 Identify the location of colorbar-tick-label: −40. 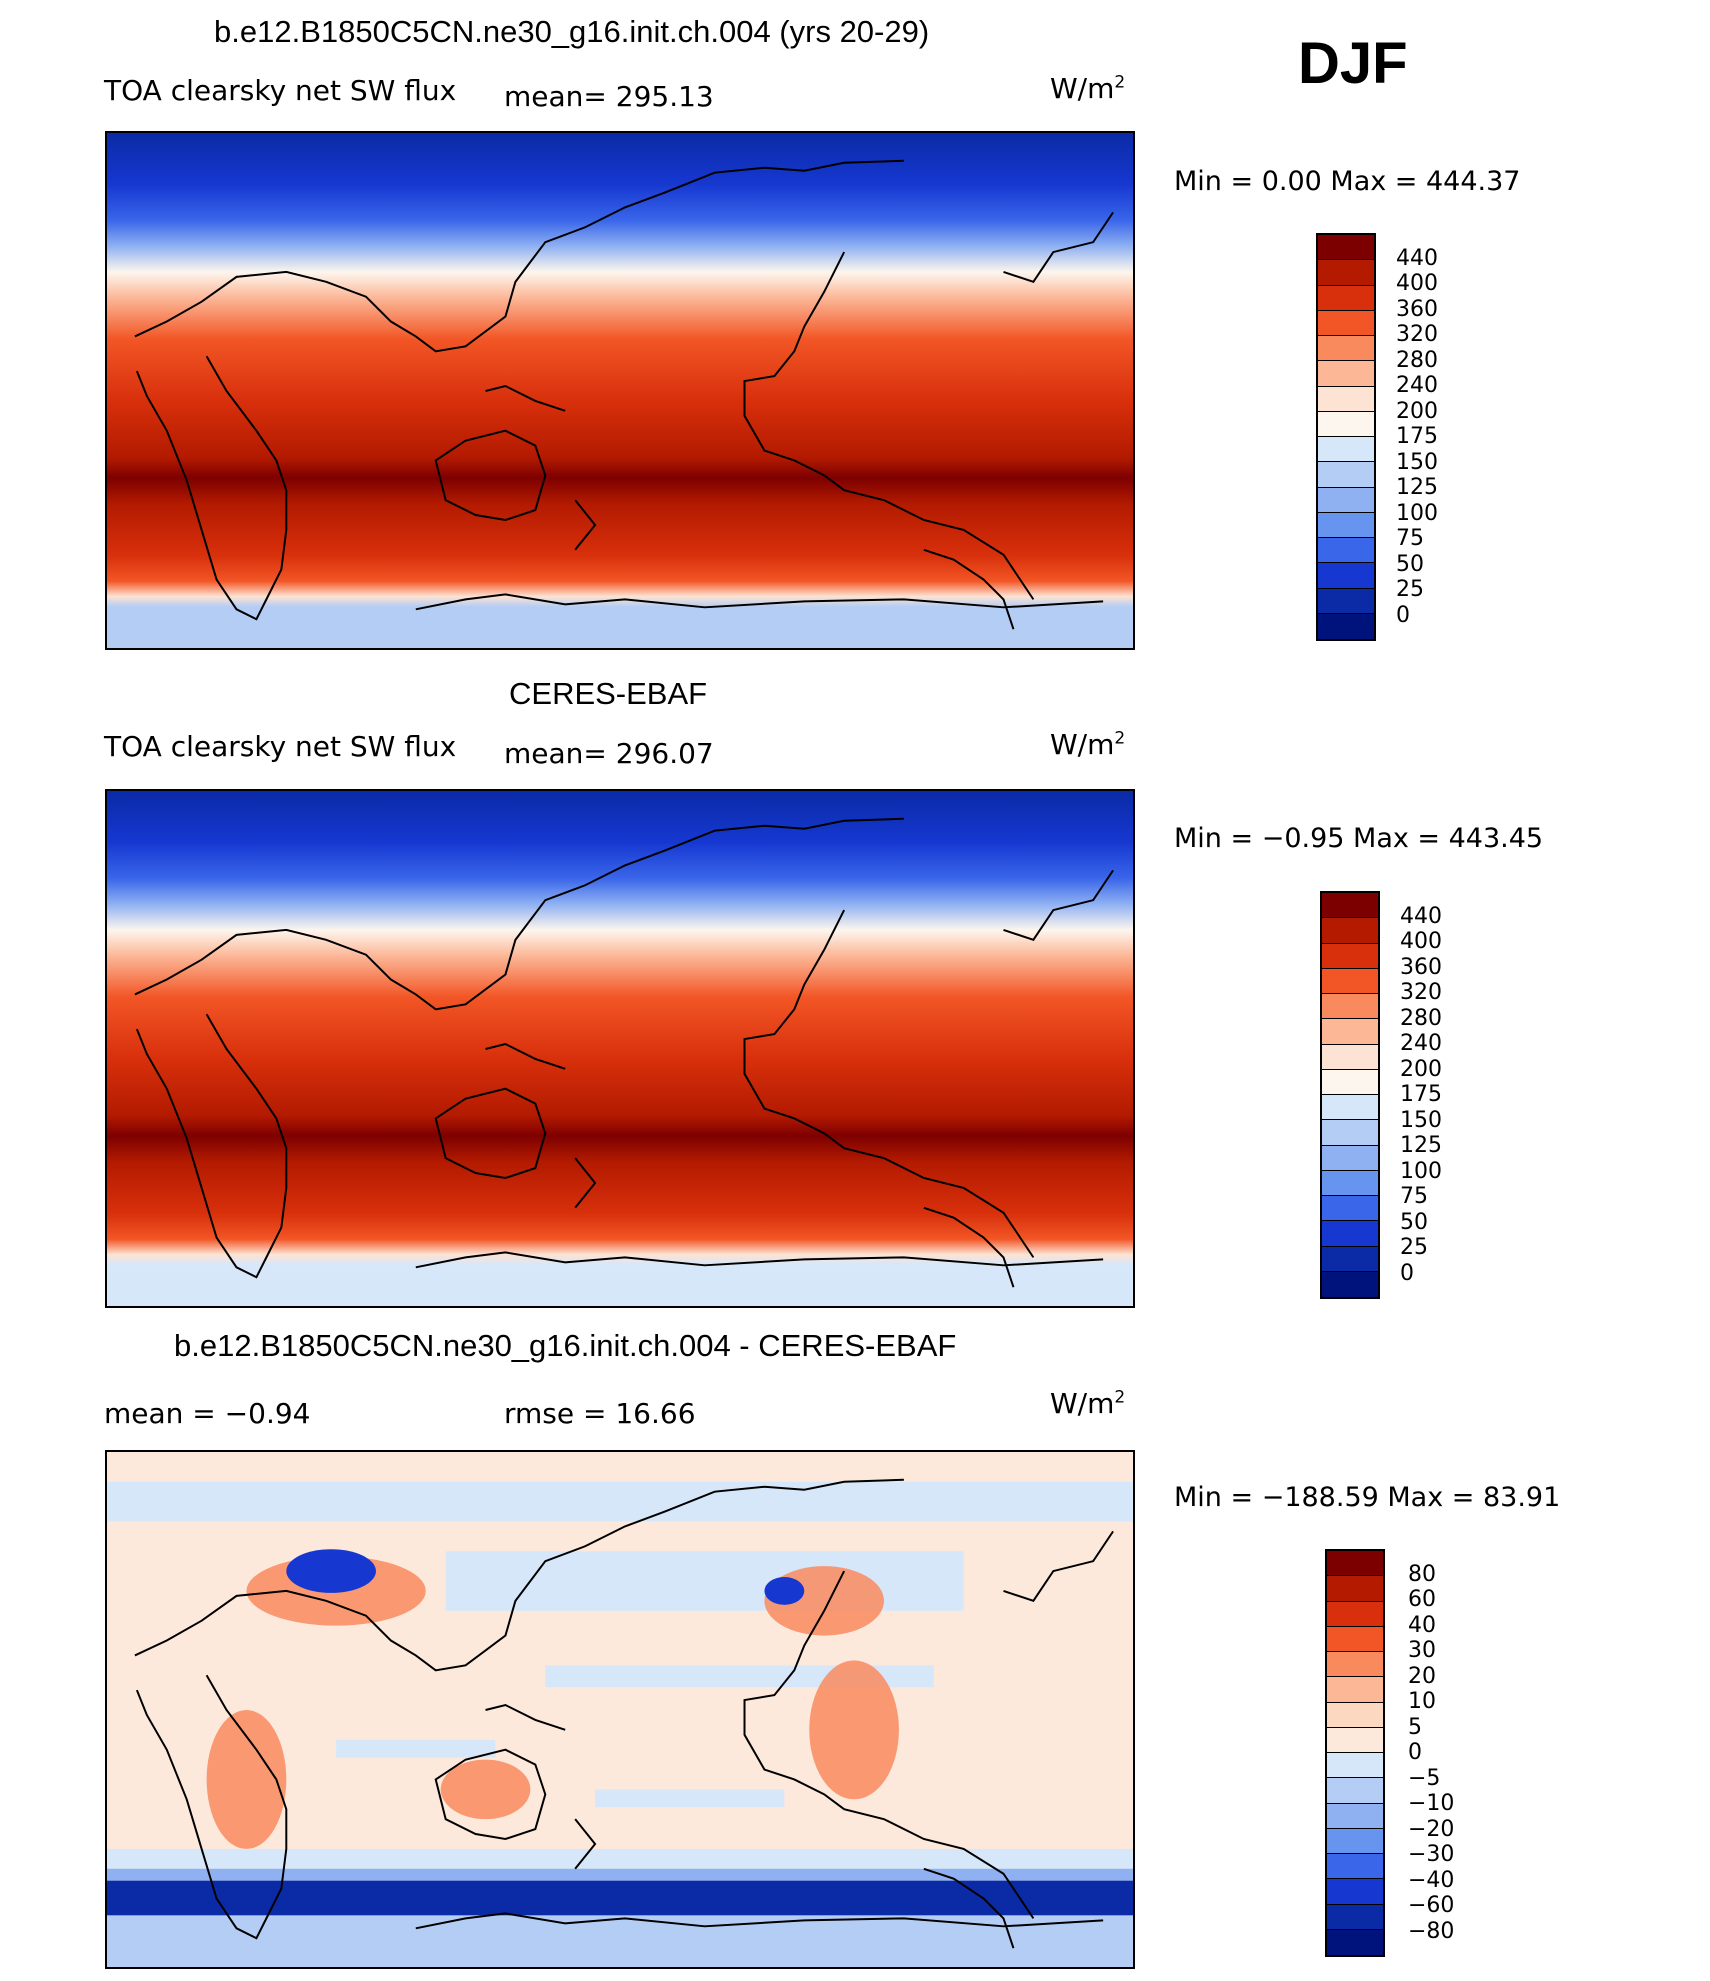
(1431, 1880).